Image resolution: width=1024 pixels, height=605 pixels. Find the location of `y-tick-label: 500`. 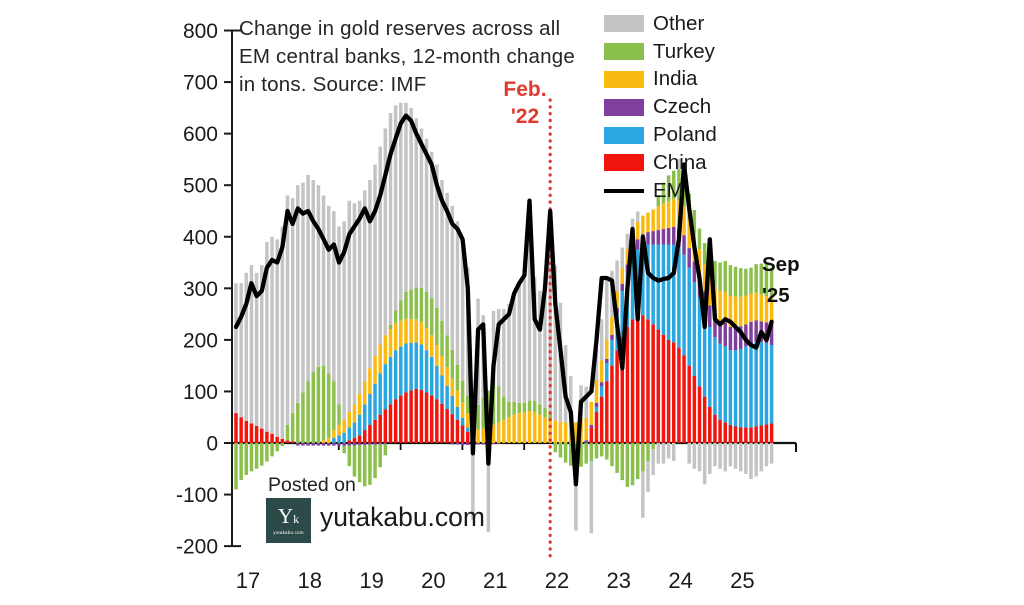

y-tick-label: 500 is located at coordinates (200, 186).